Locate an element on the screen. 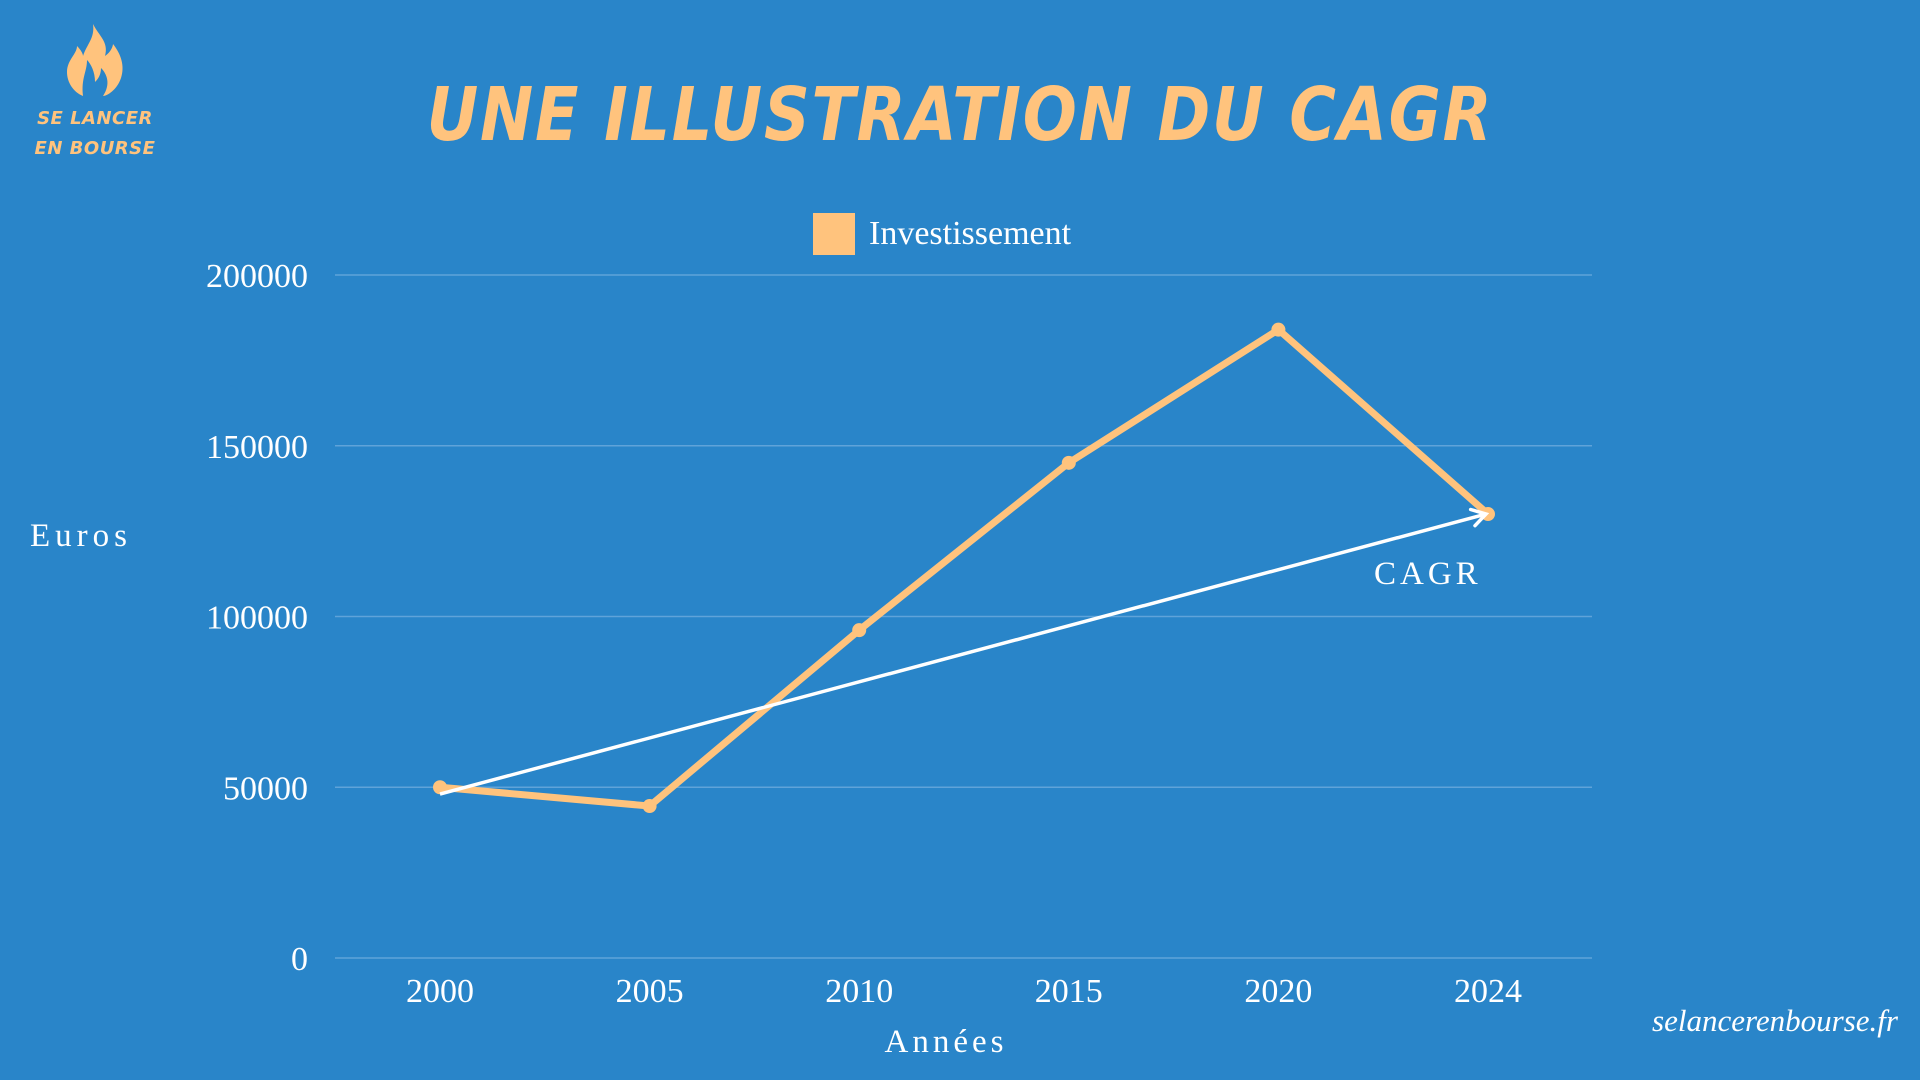  brand-name-line1: SE LANCER is located at coordinates (95, 118).